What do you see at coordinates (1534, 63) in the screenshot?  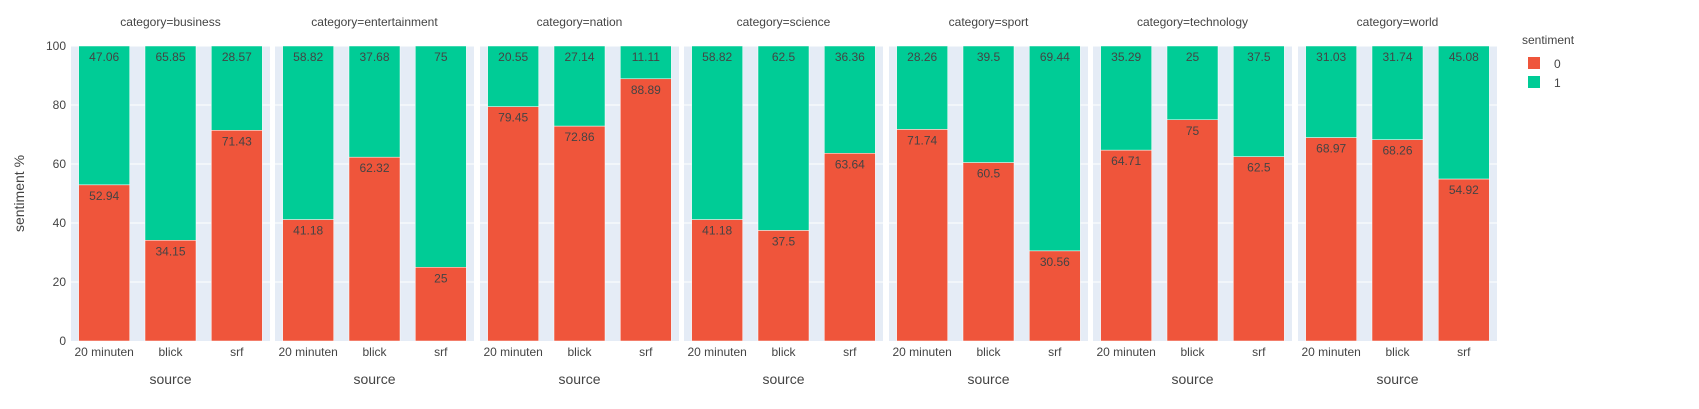 I see `legend-swatch` at bounding box center [1534, 63].